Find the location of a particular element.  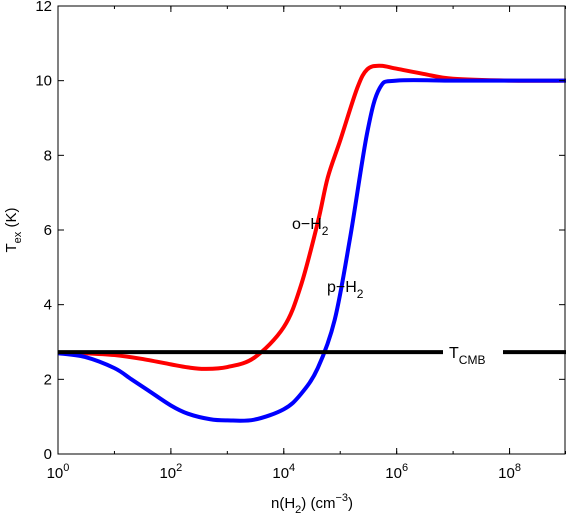

x-tick-label: 10⁶ is located at coordinates (396, 472).